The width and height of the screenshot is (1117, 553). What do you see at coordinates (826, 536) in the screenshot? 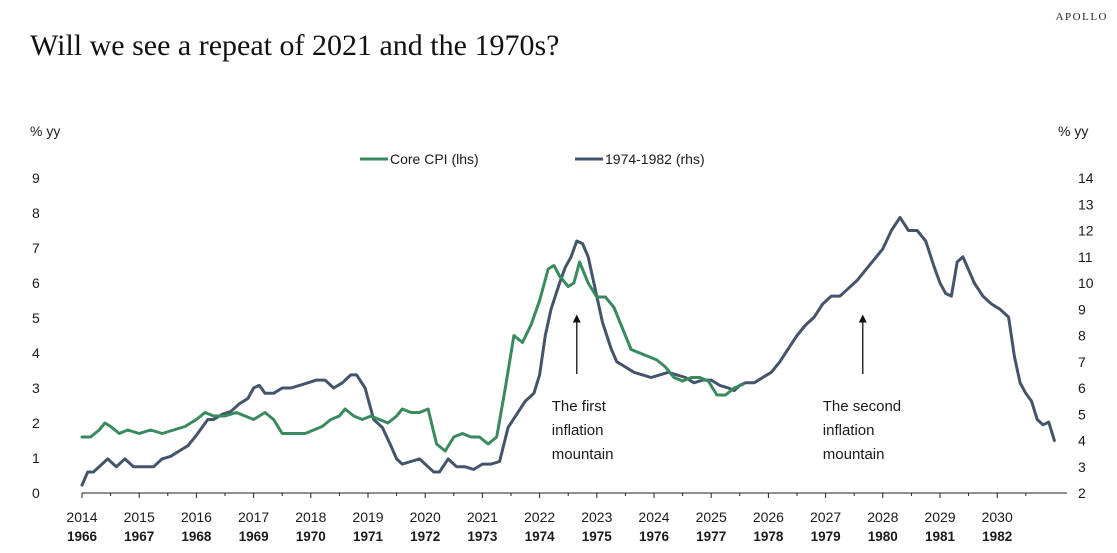
I see `x-tick-label-bottom: 1979` at bounding box center [826, 536].